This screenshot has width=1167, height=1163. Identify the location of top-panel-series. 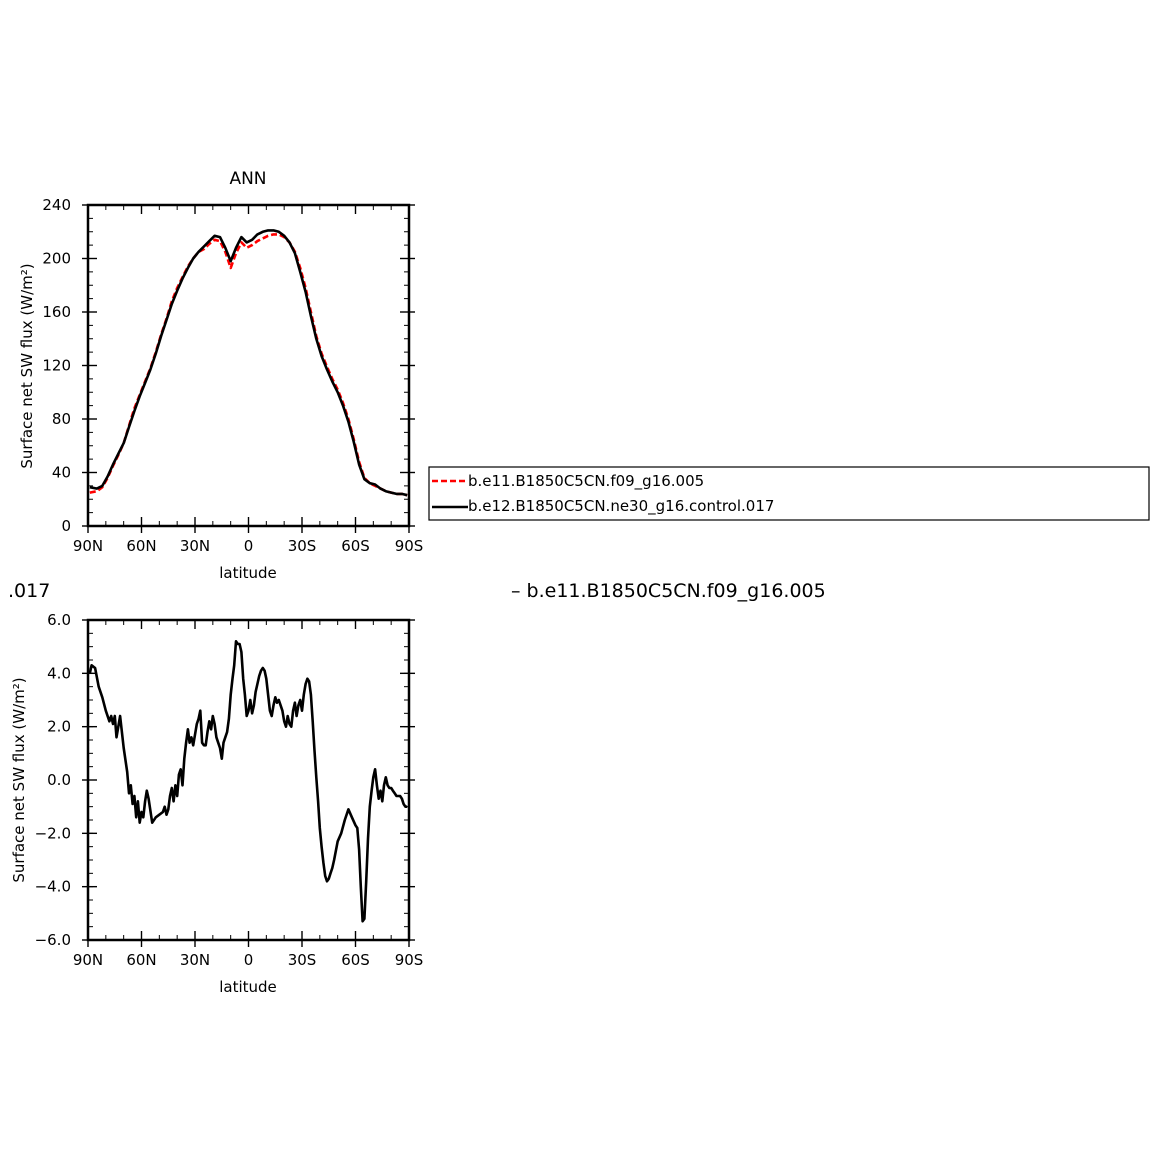
(248, 363).